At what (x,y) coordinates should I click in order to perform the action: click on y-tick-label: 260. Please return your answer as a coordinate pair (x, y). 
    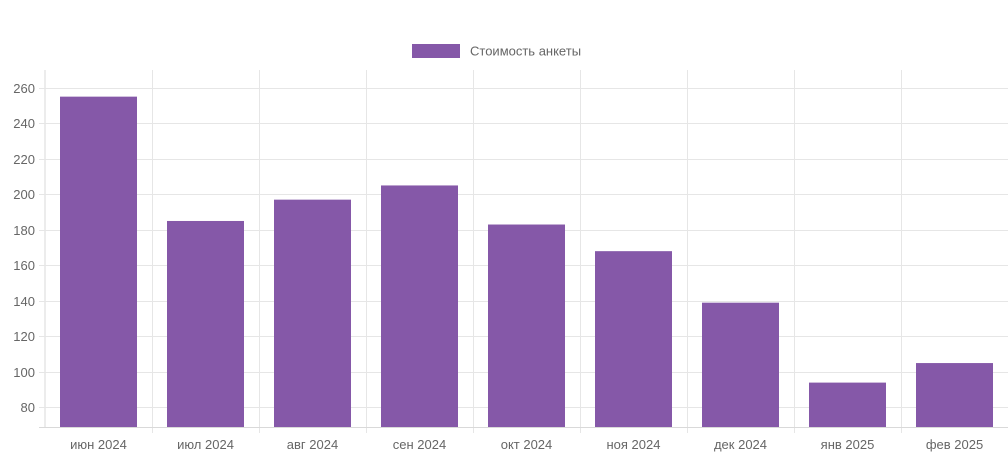
    Looking at the image, I should click on (24, 88).